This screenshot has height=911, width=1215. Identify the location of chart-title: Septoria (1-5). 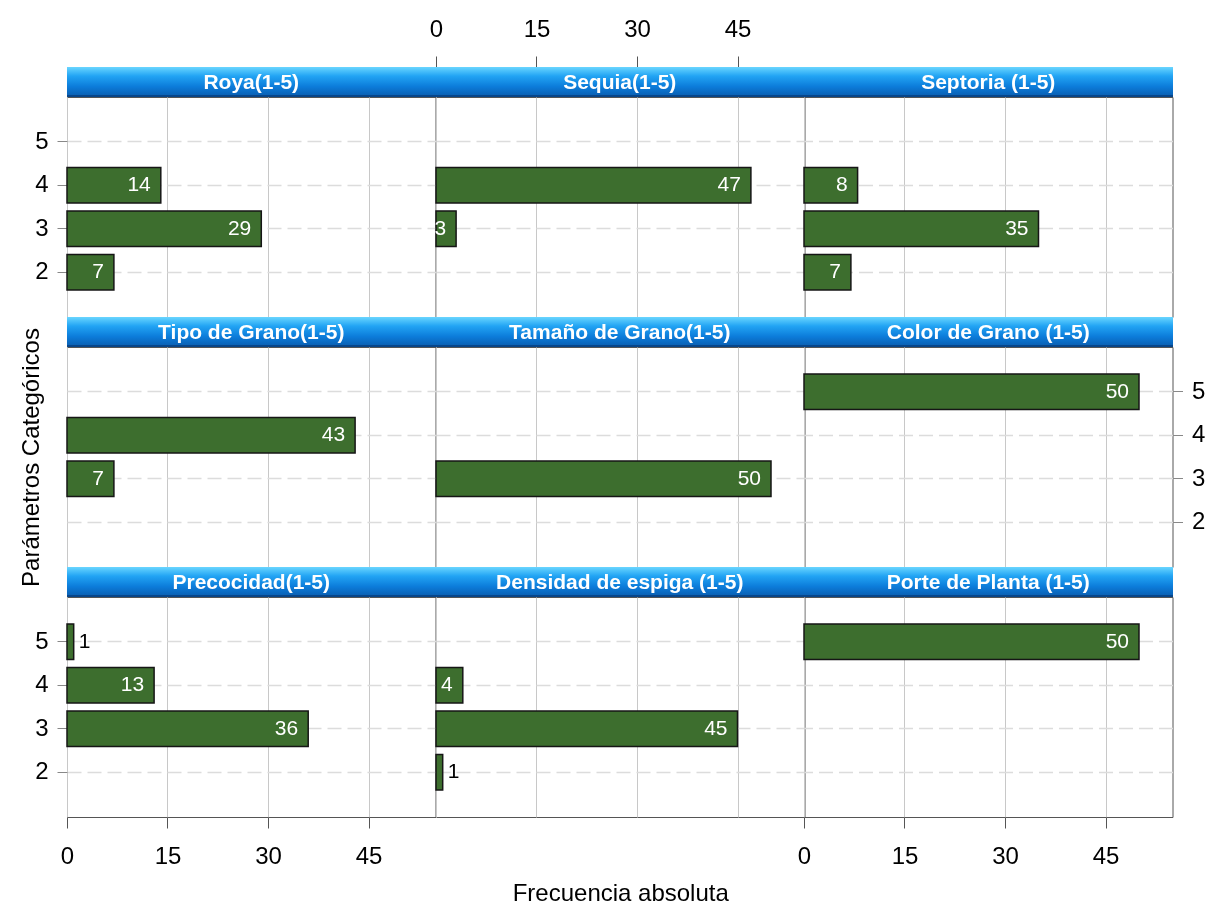
(988, 81).